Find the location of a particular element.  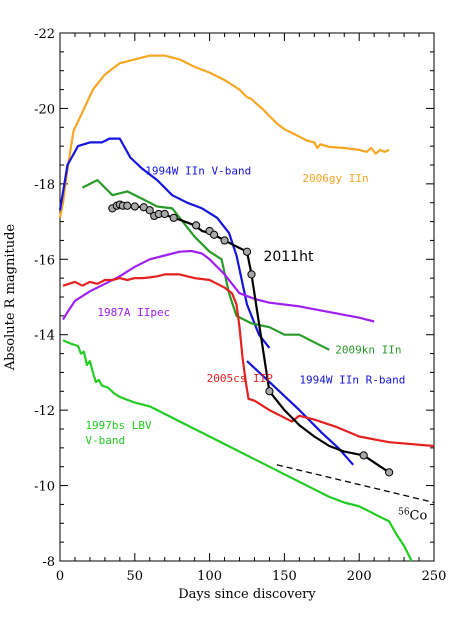

co56-label: 56Co is located at coordinates (412, 516).